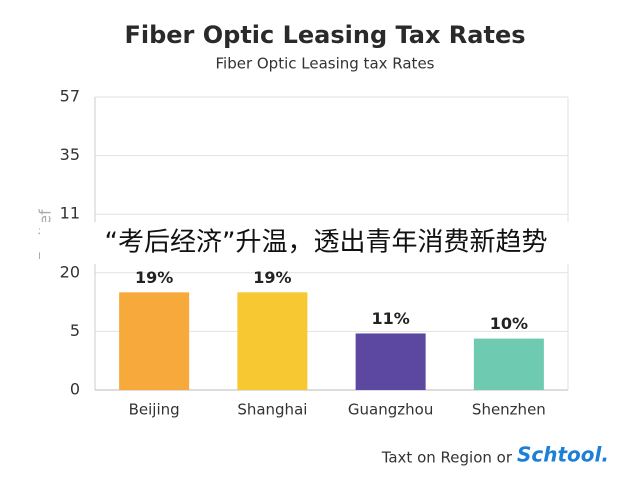 Image resolution: width=640 pixels, height=480 pixels. What do you see at coordinates (509, 323) in the screenshot?
I see `data-label: 10%` at bounding box center [509, 323].